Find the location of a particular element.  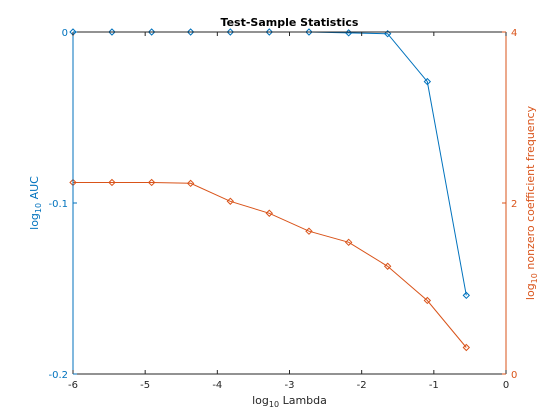

x-tick-label: -2 is located at coordinates (362, 385).